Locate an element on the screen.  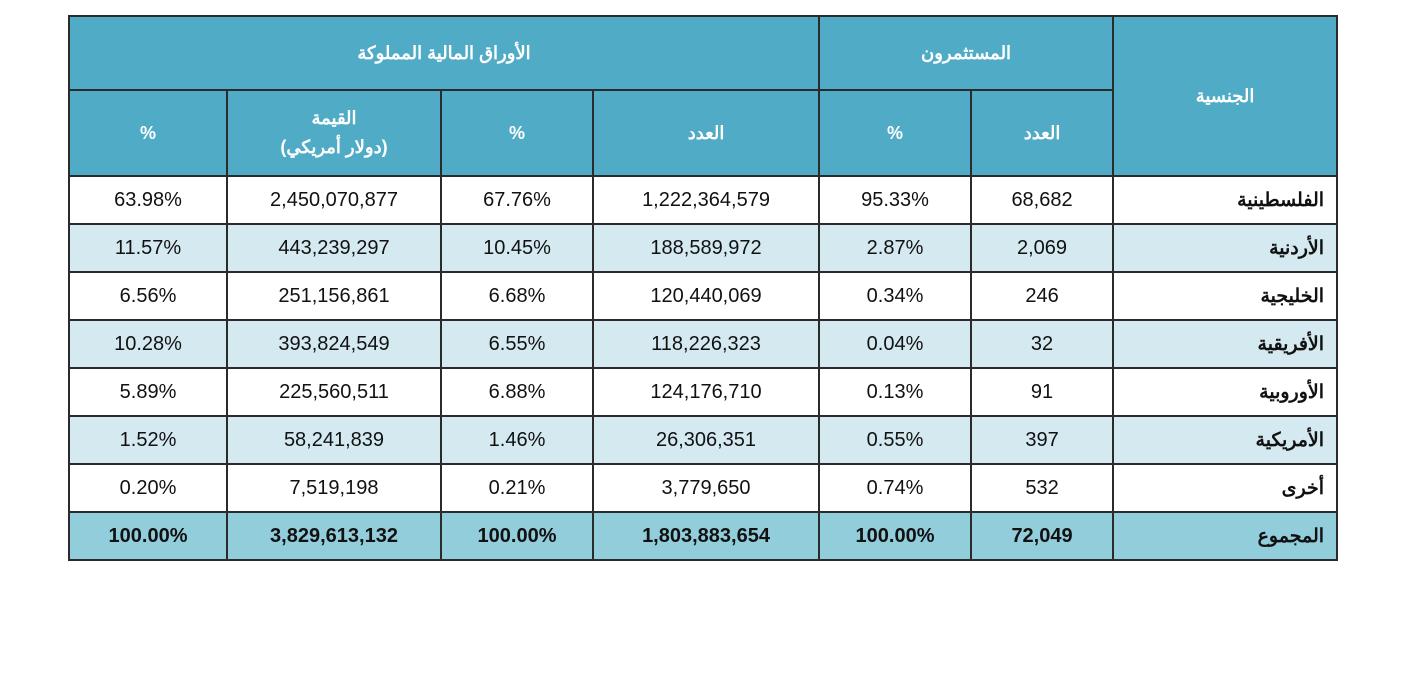
cell-value-pct: 6.56% is located at coordinates (148, 296).